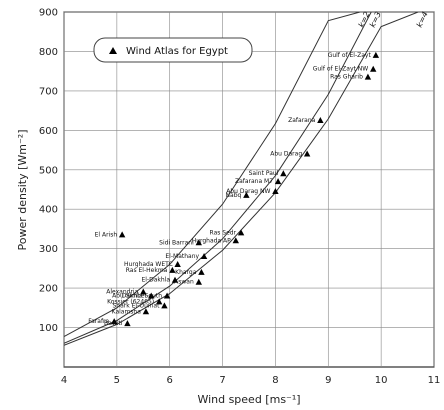 This screenshot has height=410, width=444. Describe the element at coordinates (170, 380) in the screenshot. I see `x-tick-label: 6` at that location.